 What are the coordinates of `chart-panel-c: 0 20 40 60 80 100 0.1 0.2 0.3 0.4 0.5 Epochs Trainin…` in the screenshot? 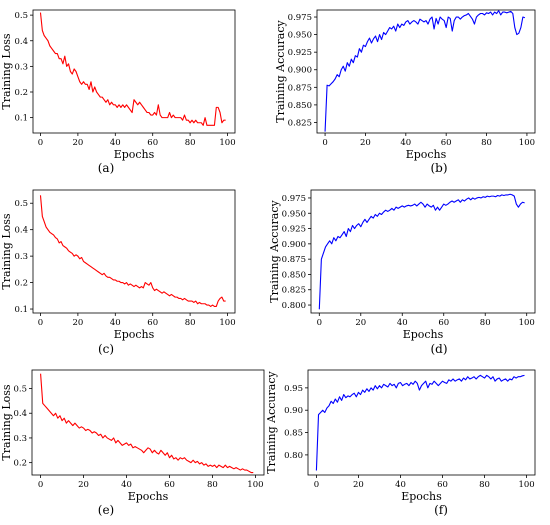 It's located at (118, 272).